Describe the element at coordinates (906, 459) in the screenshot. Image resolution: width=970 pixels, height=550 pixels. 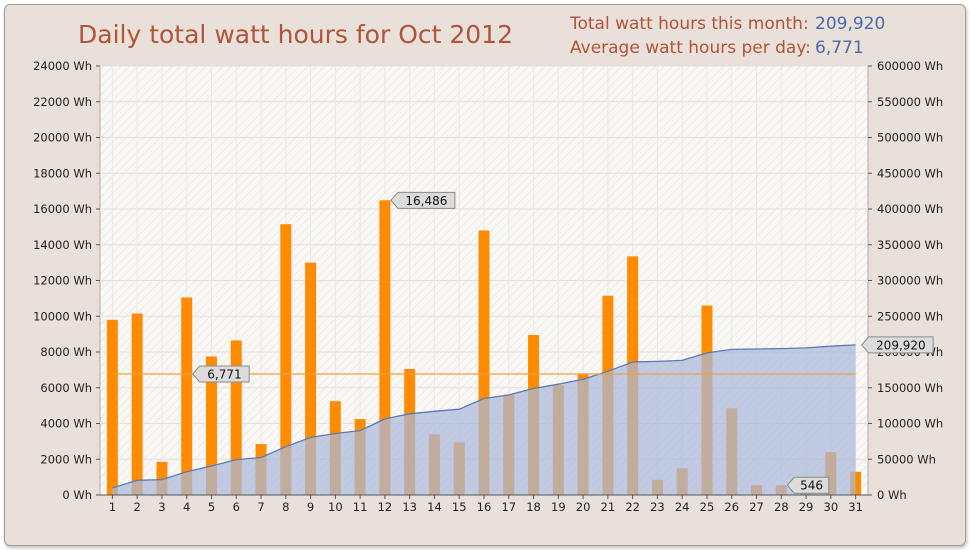
I see `y-right-tick-label: 50000 Wh` at that location.